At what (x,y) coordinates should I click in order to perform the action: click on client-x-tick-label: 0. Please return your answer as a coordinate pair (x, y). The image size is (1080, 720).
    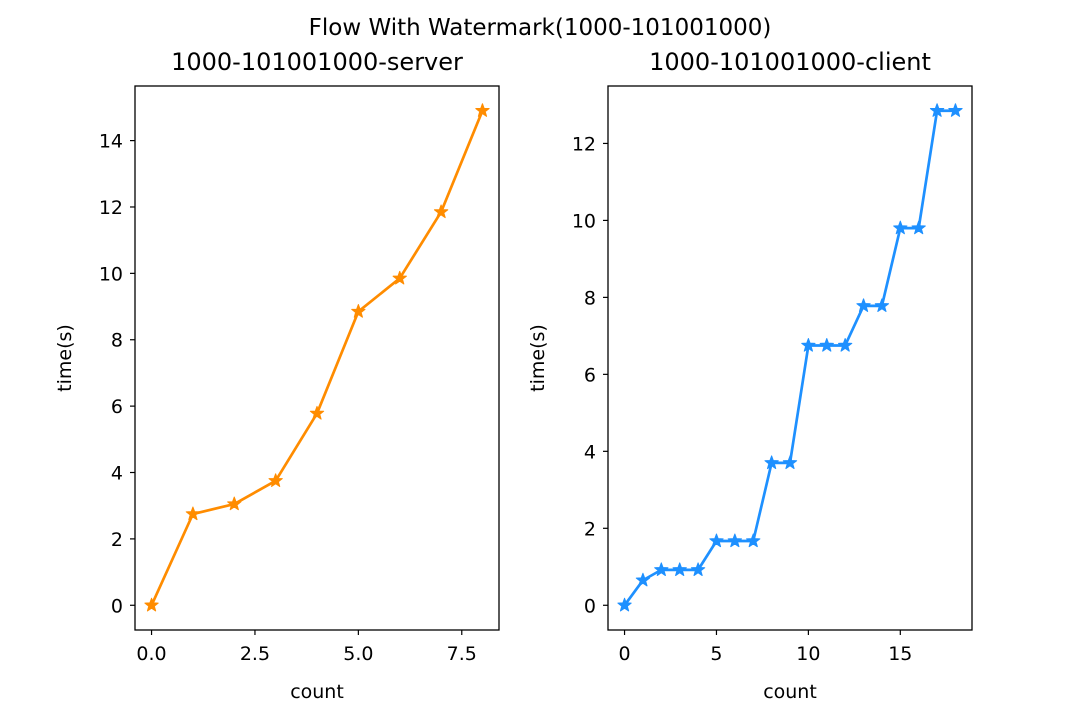
    Looking at the image, I should click on (624, 654).